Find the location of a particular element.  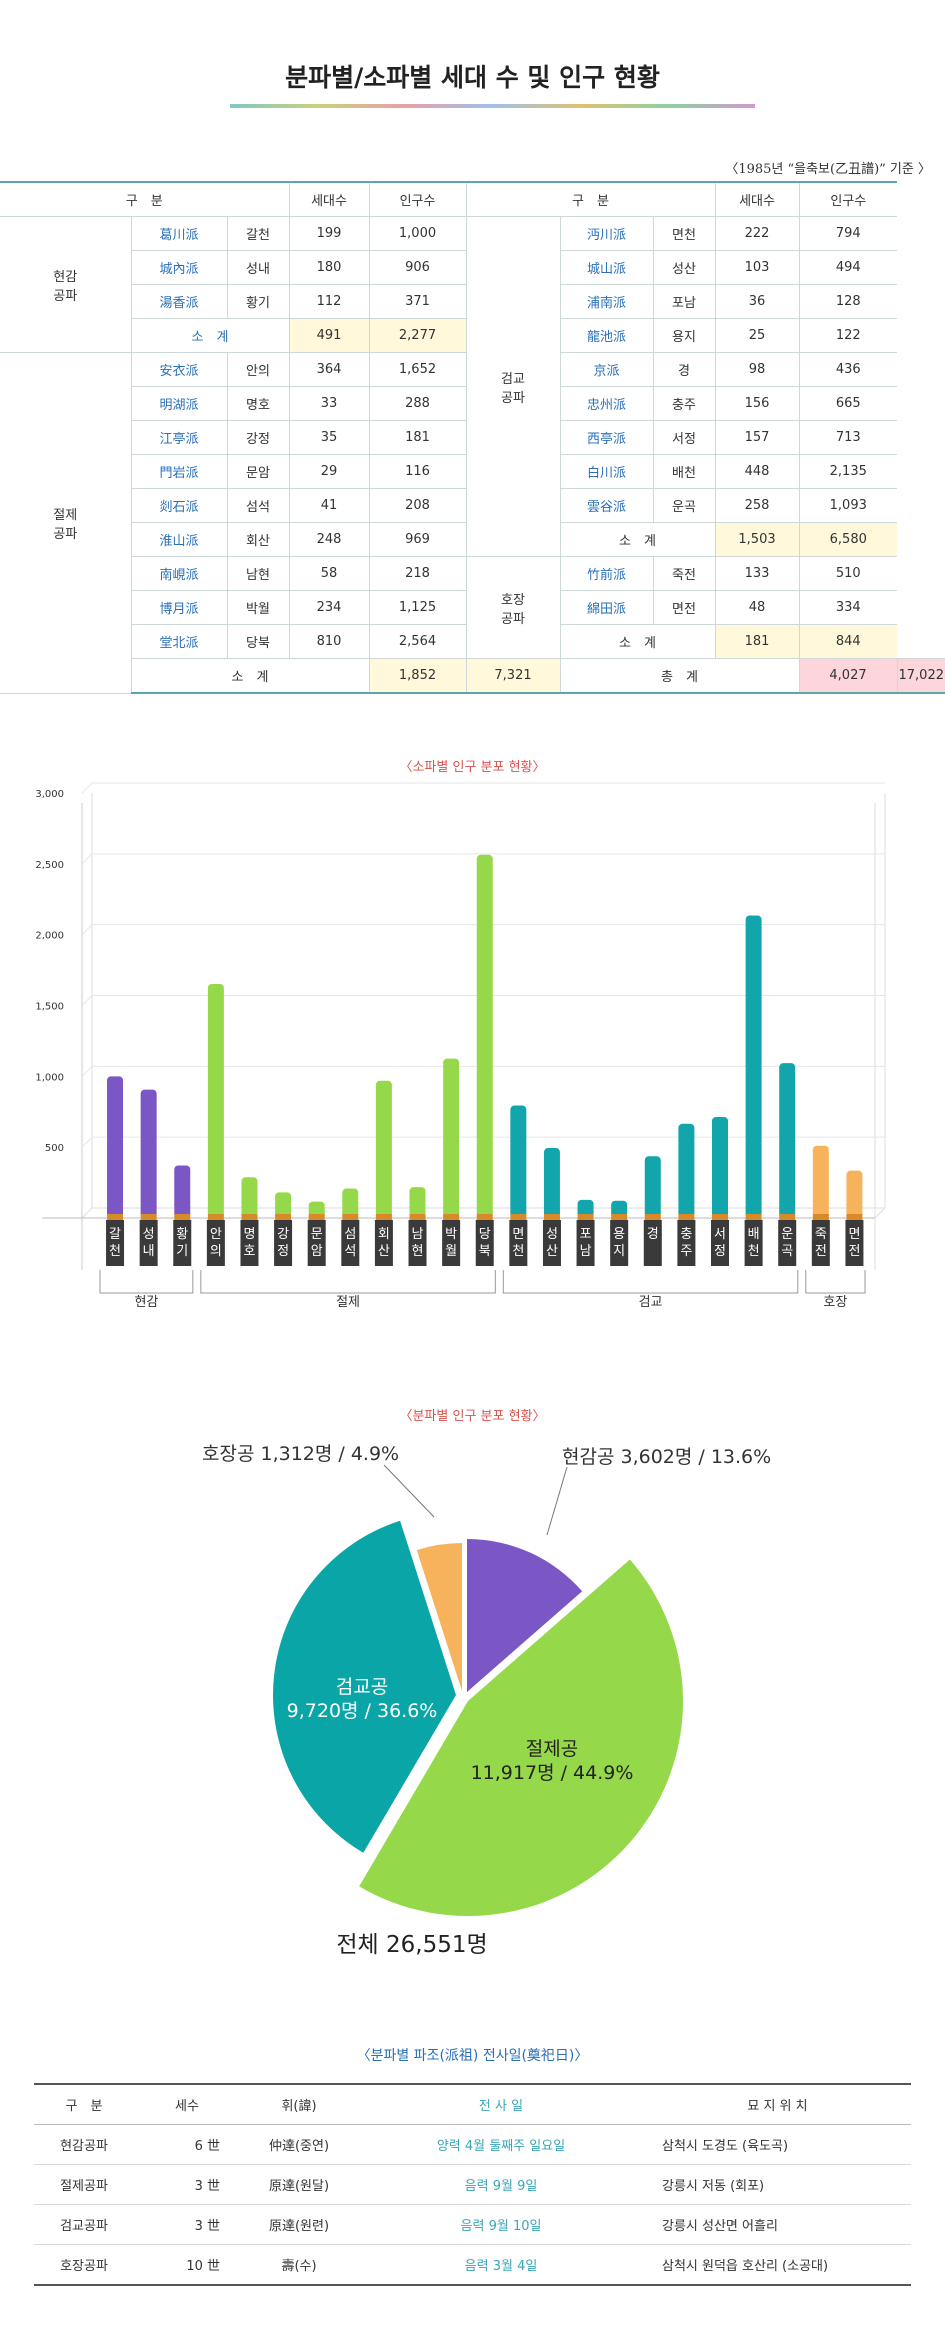

x-tick-label: 경 is located at coordinates (653, 1234).